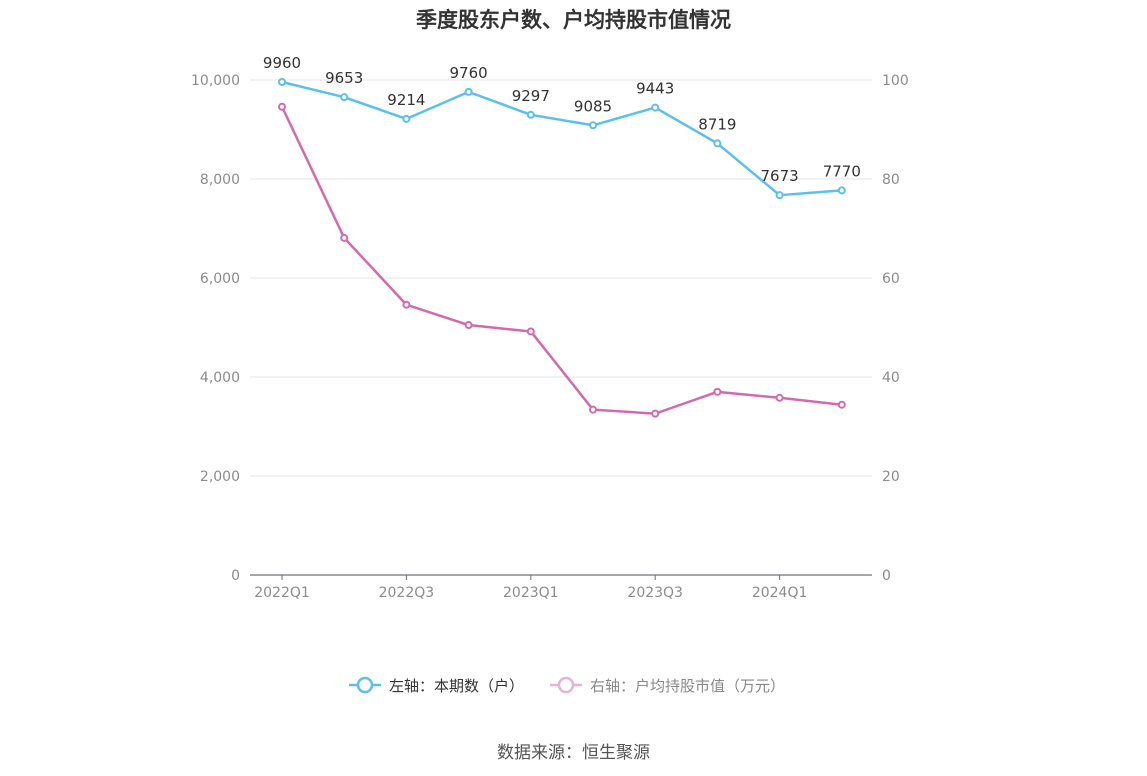 The image size is (1147, 776). Describe the element at coordinates (406, 100) in the screenshot. I see `data-label: 9214` at that location.